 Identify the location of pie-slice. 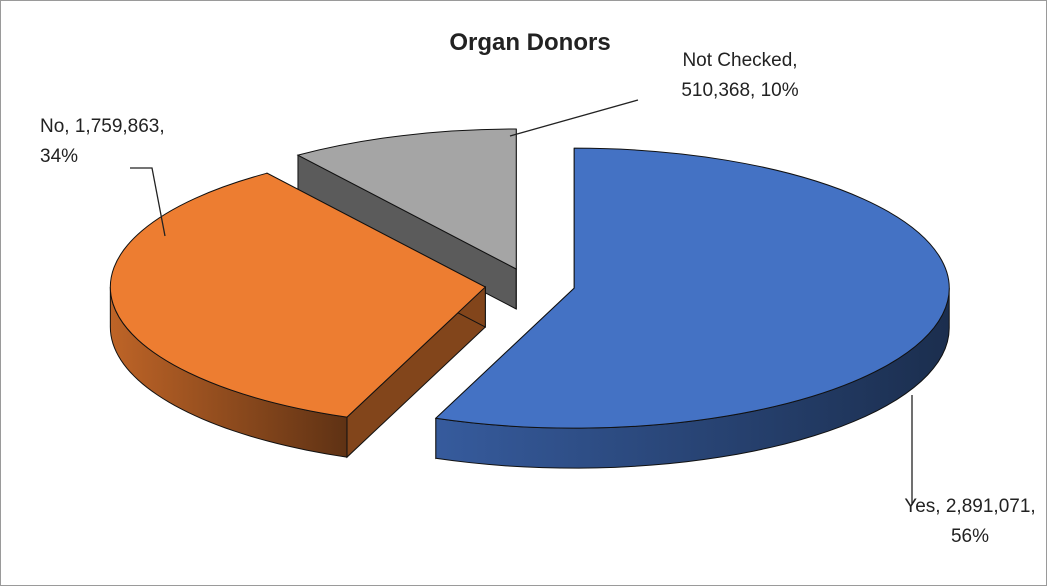
(406, 219).